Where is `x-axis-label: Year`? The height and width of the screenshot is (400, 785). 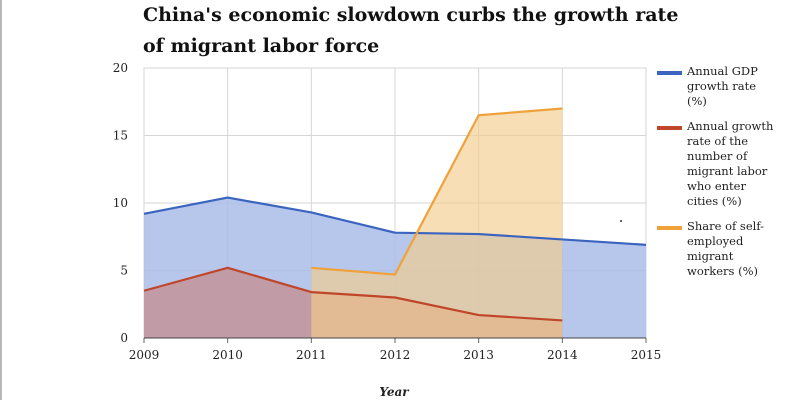
x-axis-label: Year is located at coordinates (394, 392).